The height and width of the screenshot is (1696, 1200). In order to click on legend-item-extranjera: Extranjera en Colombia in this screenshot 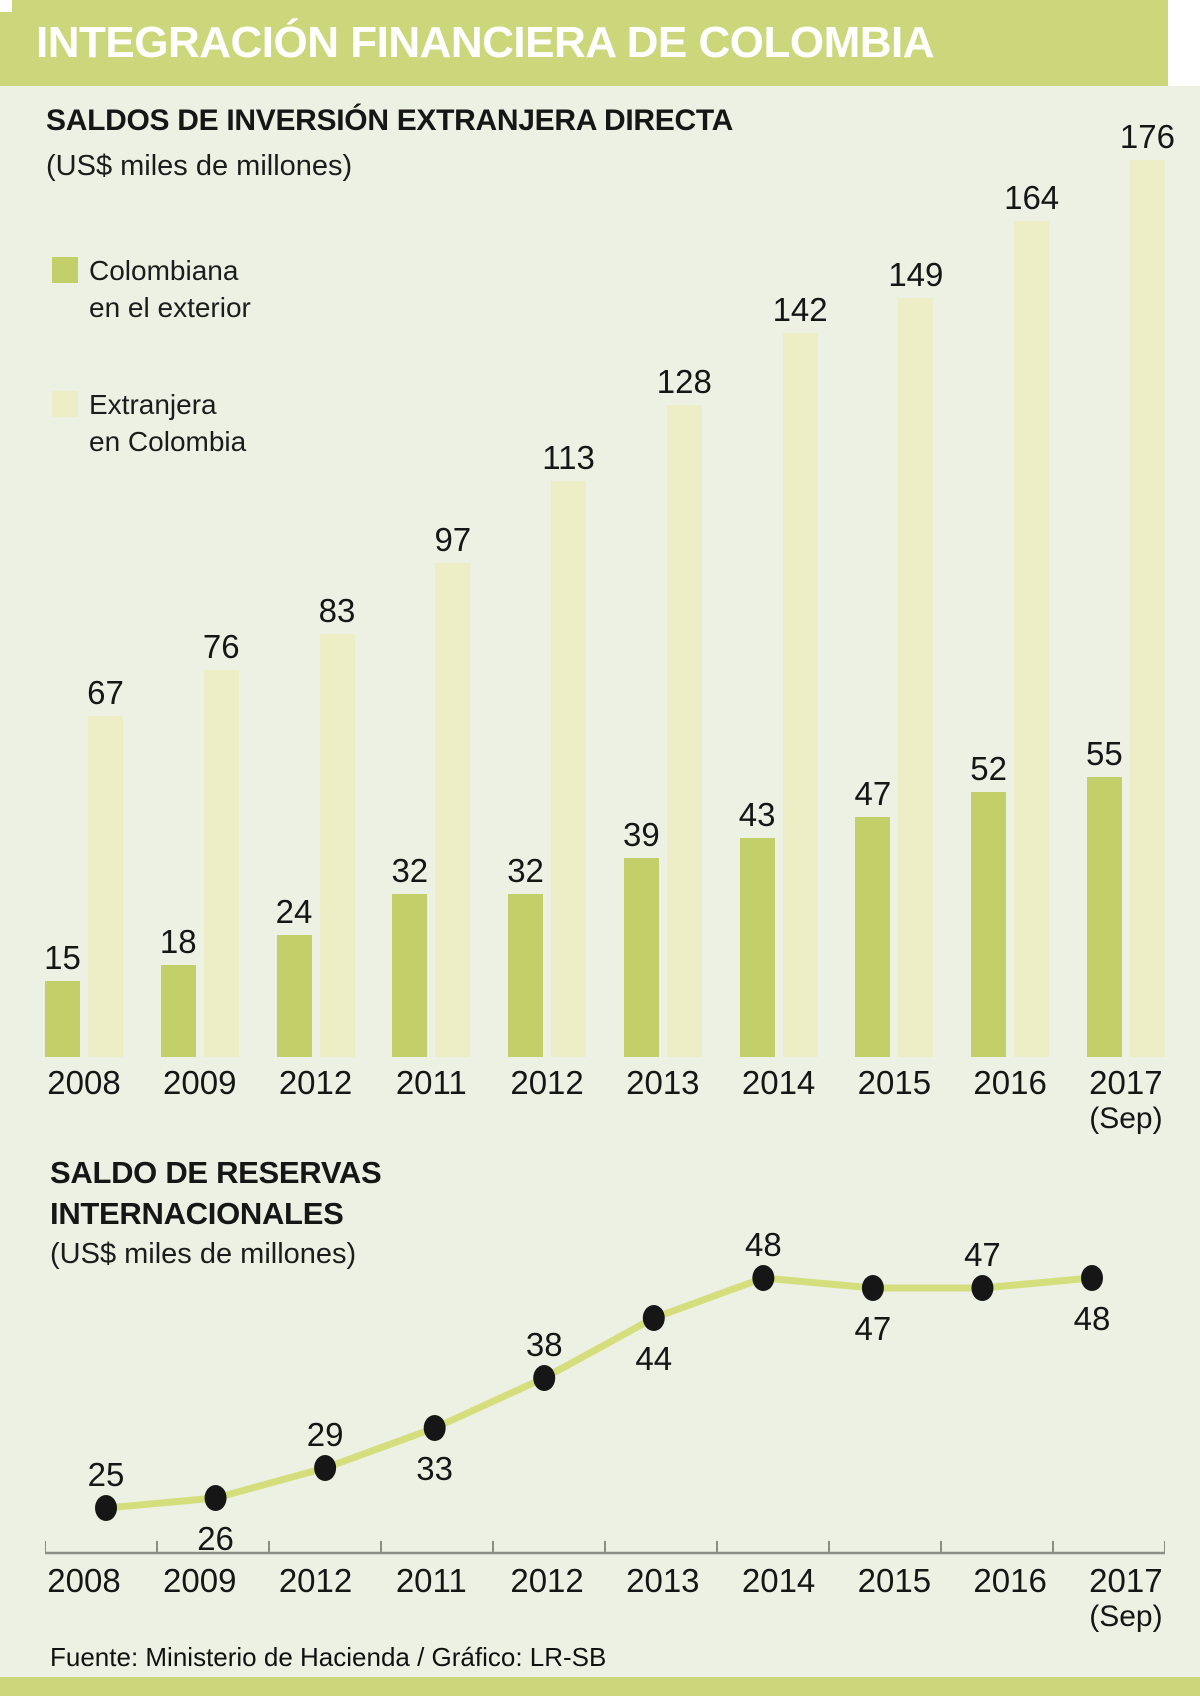, I will do `click(149, 423)`.